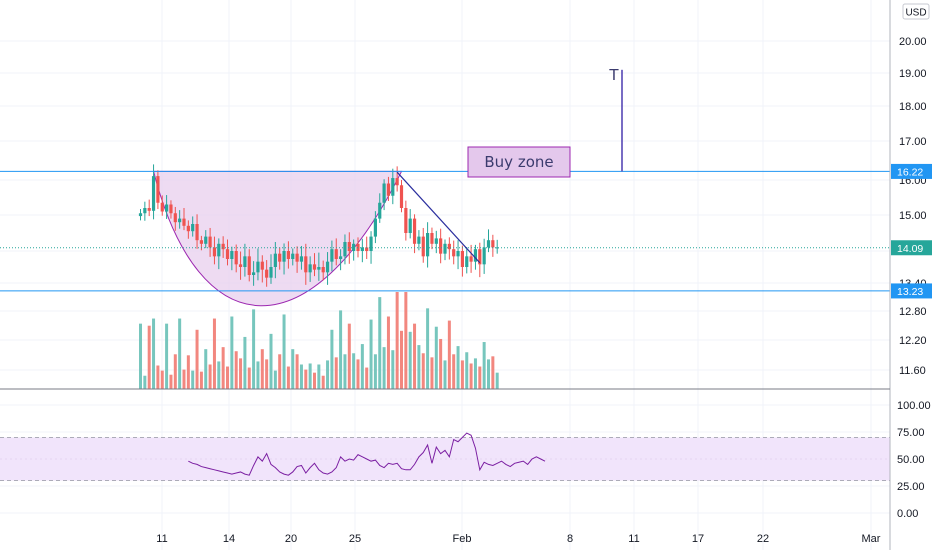 Image resolution: width=932 pixels, height=550 pixels. I want to click on price-tick-label: 19.00, so click(913, 74).